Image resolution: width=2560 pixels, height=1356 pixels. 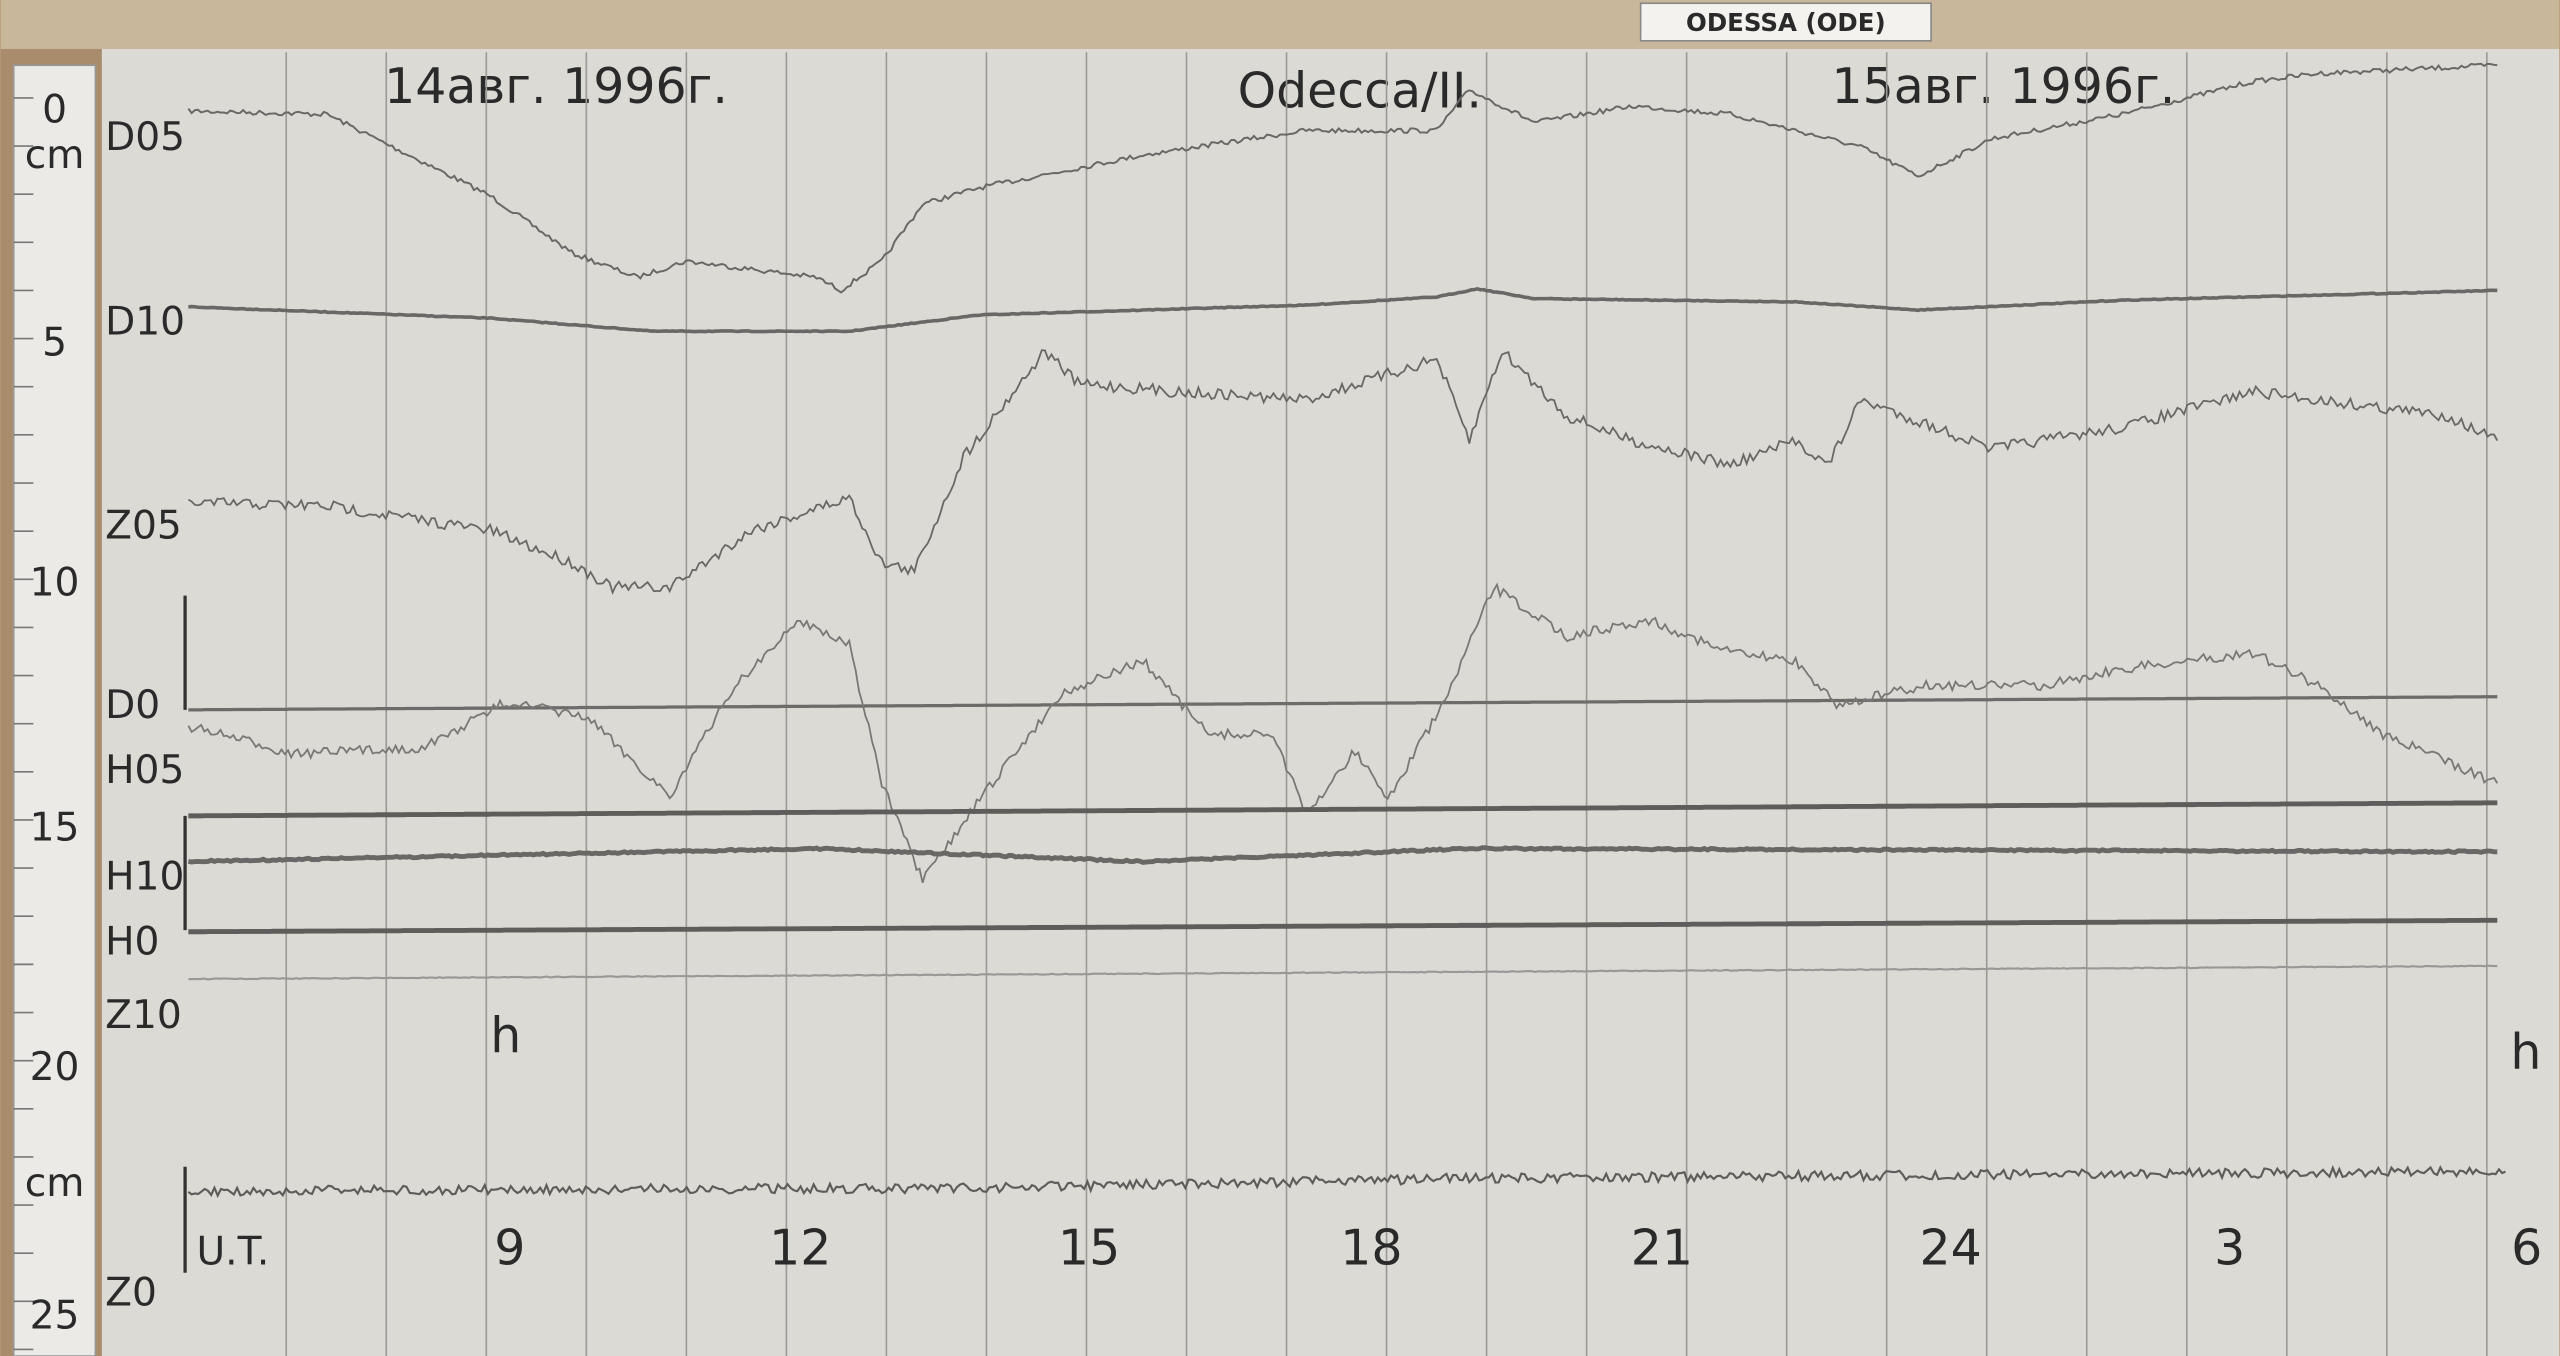 I want to click on ruler-label: 20, so click(x=55, y=1067).